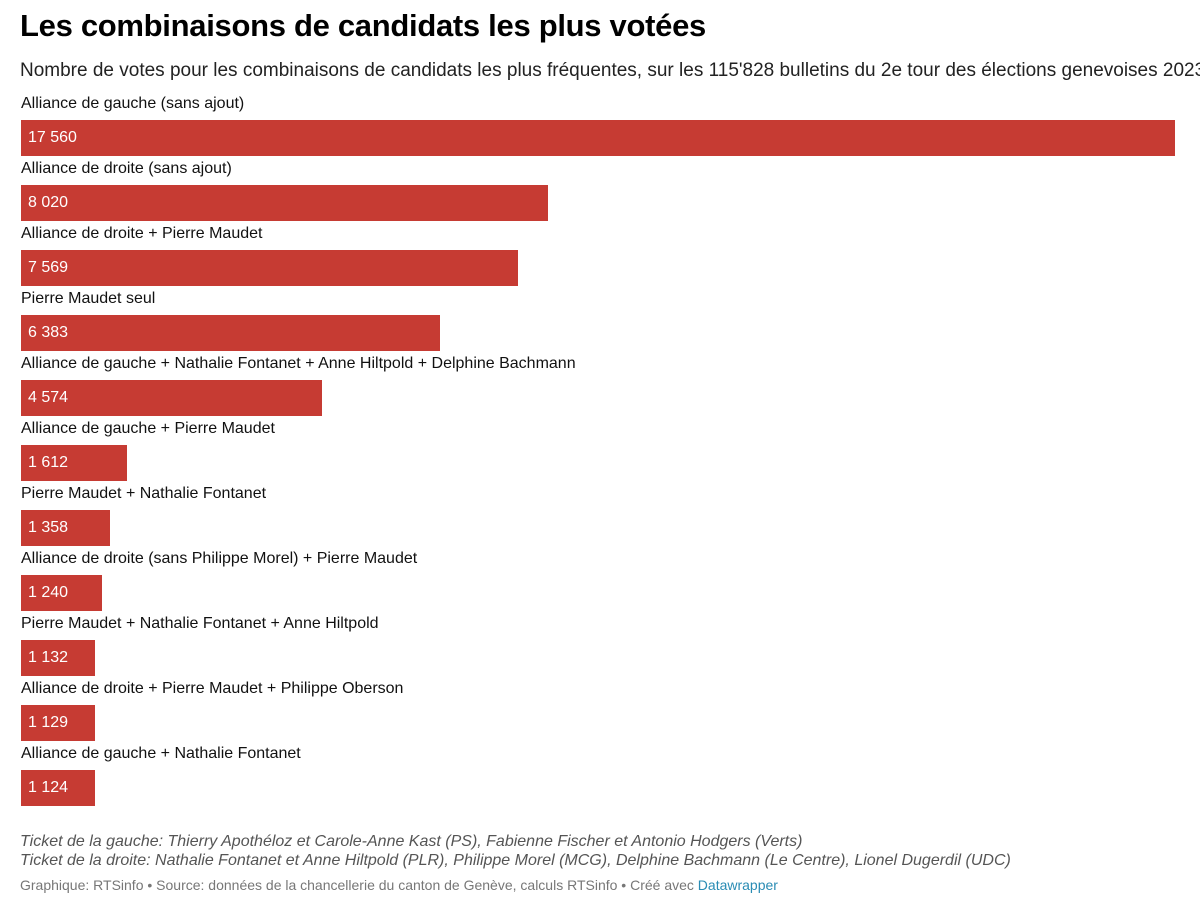  What do you see at coordinates (171, 398) in the screenshot?
I see `bar: 4 574` at bounding box center [171, 398].